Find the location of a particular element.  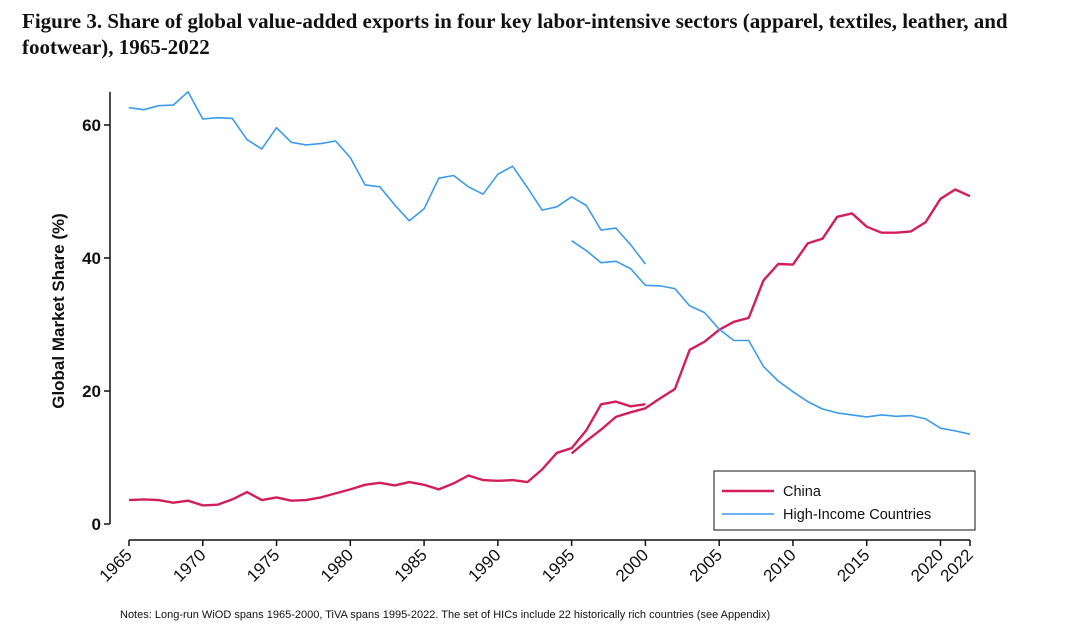

y-tick-label: 20 is located at coordinates (91, 391).